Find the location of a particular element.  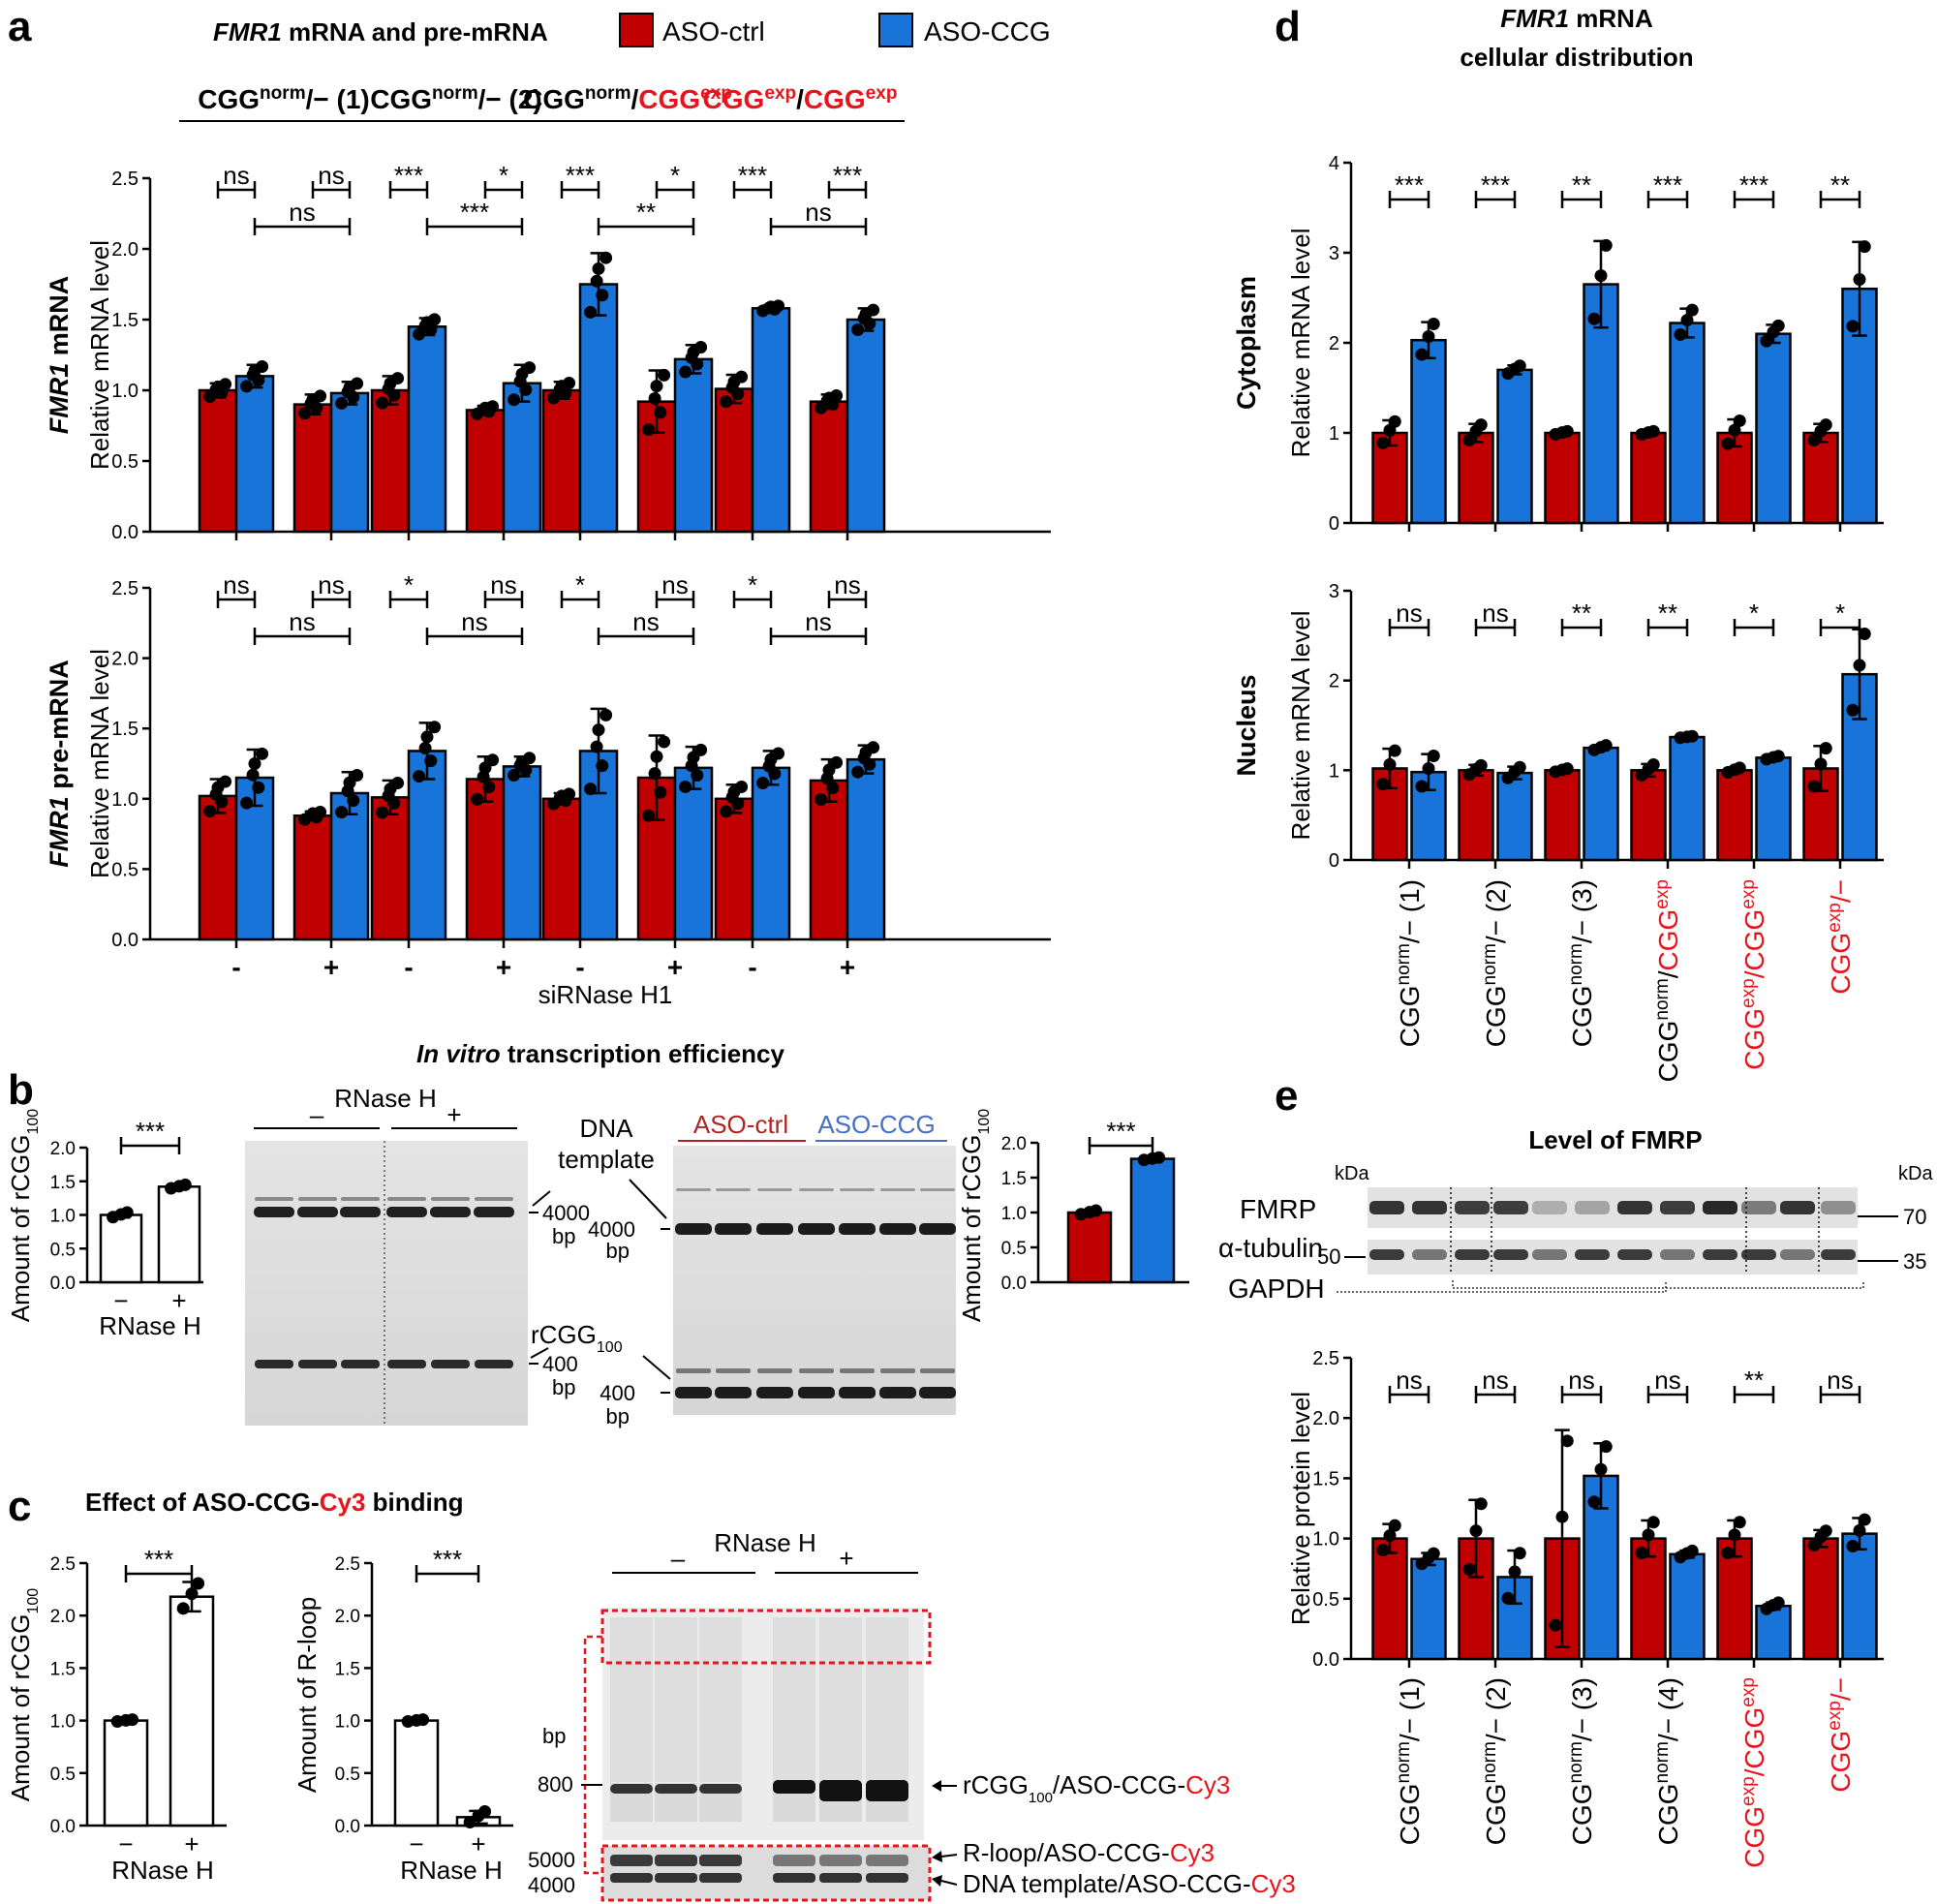

label-segment: /− (4) is located at coordinates (1668, 1709).